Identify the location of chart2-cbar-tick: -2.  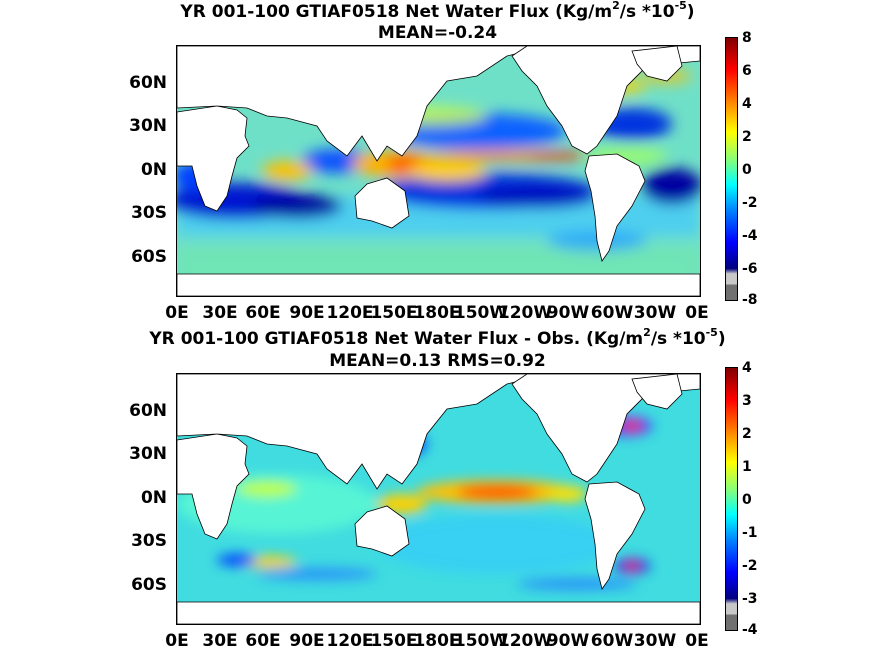
(750, 566).